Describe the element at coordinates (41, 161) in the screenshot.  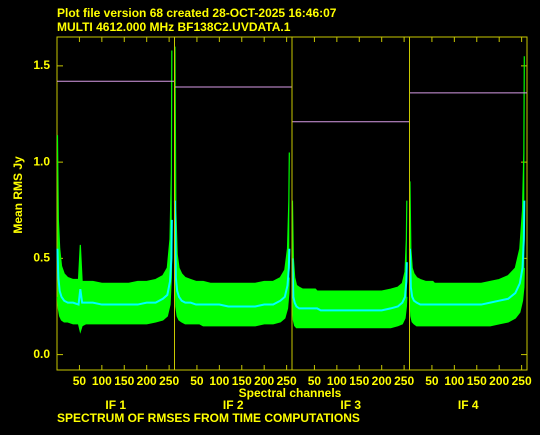
I see `y-tick-label: 1.0` at that location.